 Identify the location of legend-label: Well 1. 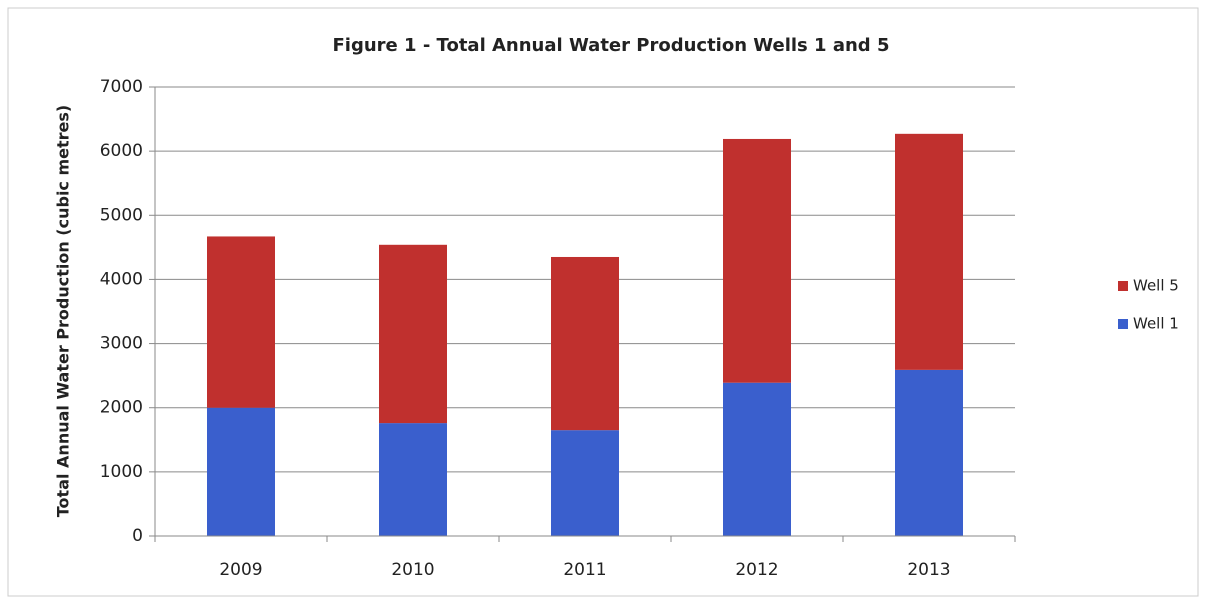
(1156, 324).